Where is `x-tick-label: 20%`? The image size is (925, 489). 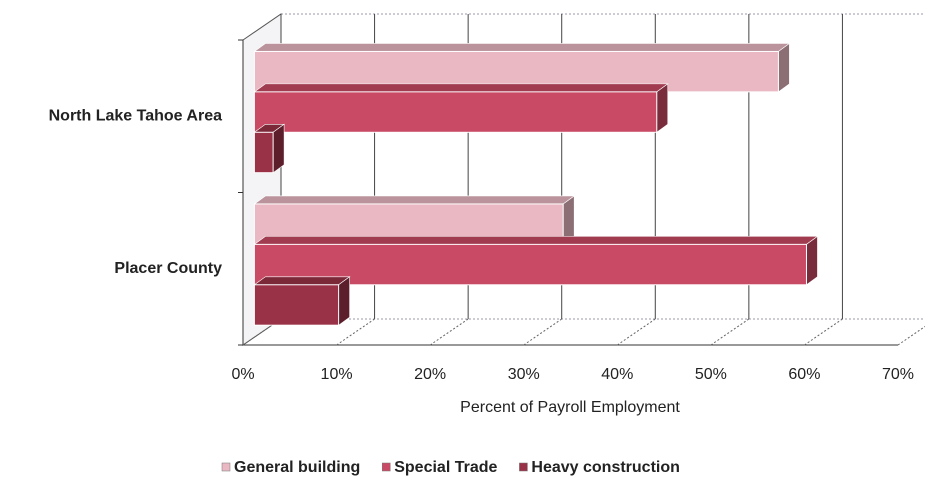 x-tick-label: 20% is located at coordinates (430, 374).